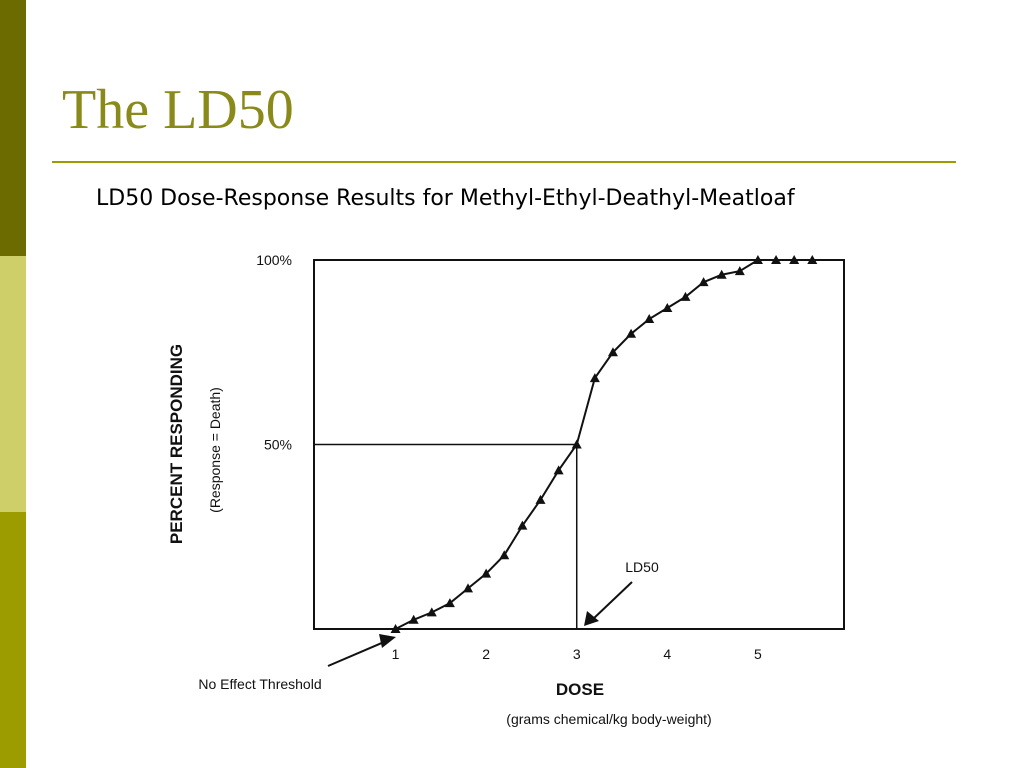  What do you see at coordinates (642, 567) in the screenshot?
I see `ld50-annotation-label: LD50` at bounding box center [642, 567].